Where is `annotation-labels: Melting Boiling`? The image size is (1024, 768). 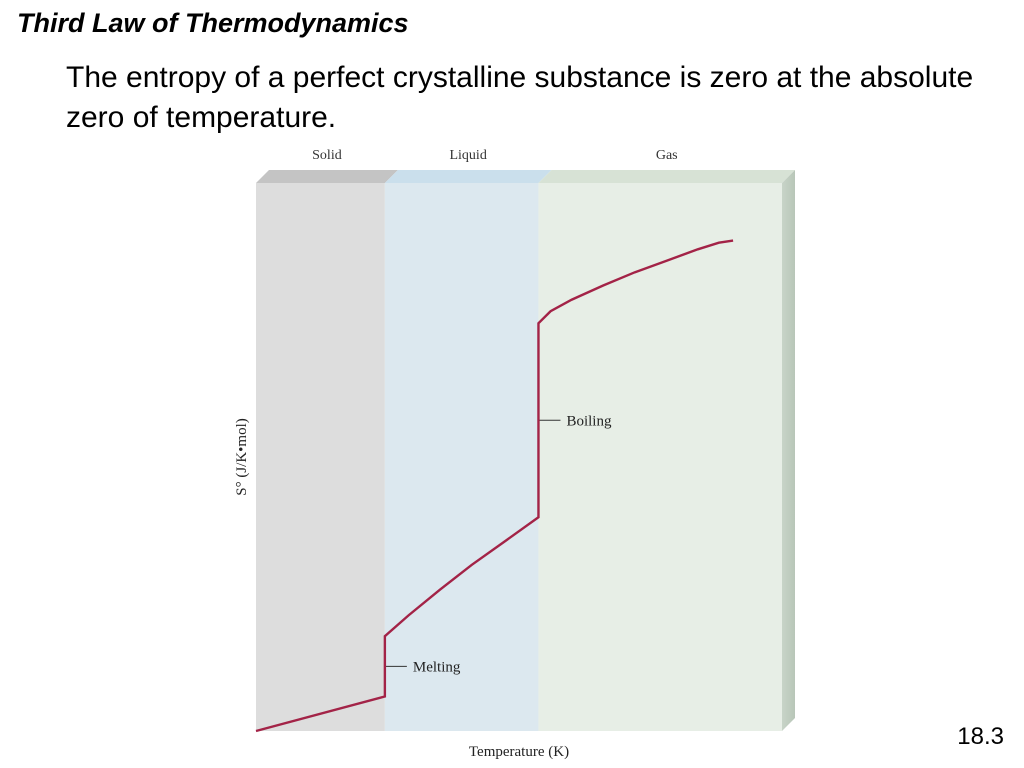 annotation-labels: Melting Boiling is located at coordinates (512, 544).